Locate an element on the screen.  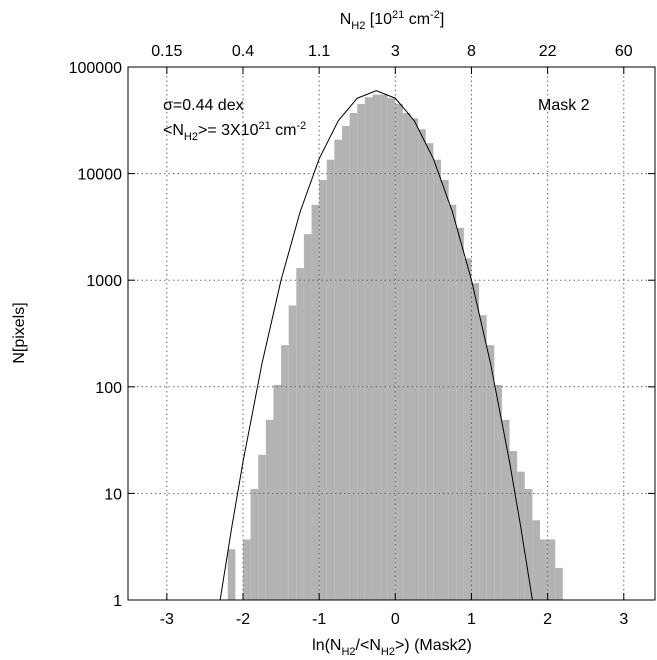
x-axis-label-part: /<N is located at coordinates (368, 645).